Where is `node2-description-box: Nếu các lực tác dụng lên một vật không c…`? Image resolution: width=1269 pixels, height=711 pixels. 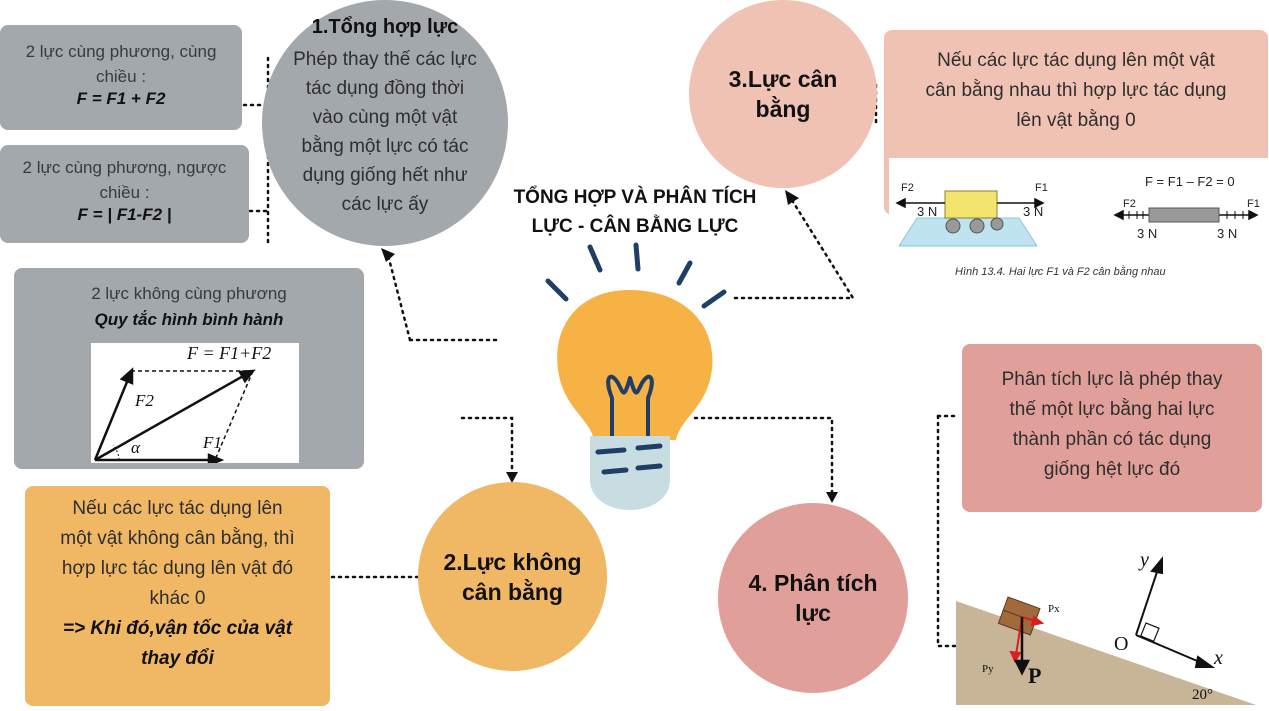 node2-description-box: Nếu các lực tác dụng lên một vật không c… is located at coordinates (177, 596).